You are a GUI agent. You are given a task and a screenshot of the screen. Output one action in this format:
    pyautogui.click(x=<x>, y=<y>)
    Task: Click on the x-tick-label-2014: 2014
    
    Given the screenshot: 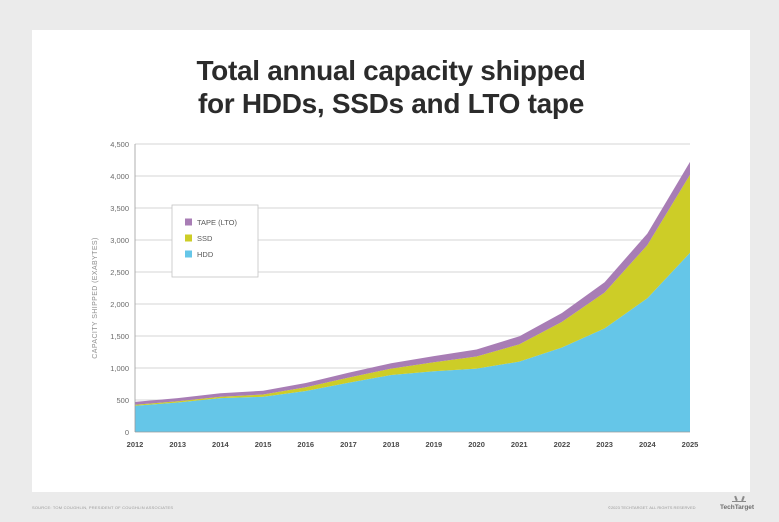 What is the action you would take?
    pyautogui.click(x=221, y=444)
    